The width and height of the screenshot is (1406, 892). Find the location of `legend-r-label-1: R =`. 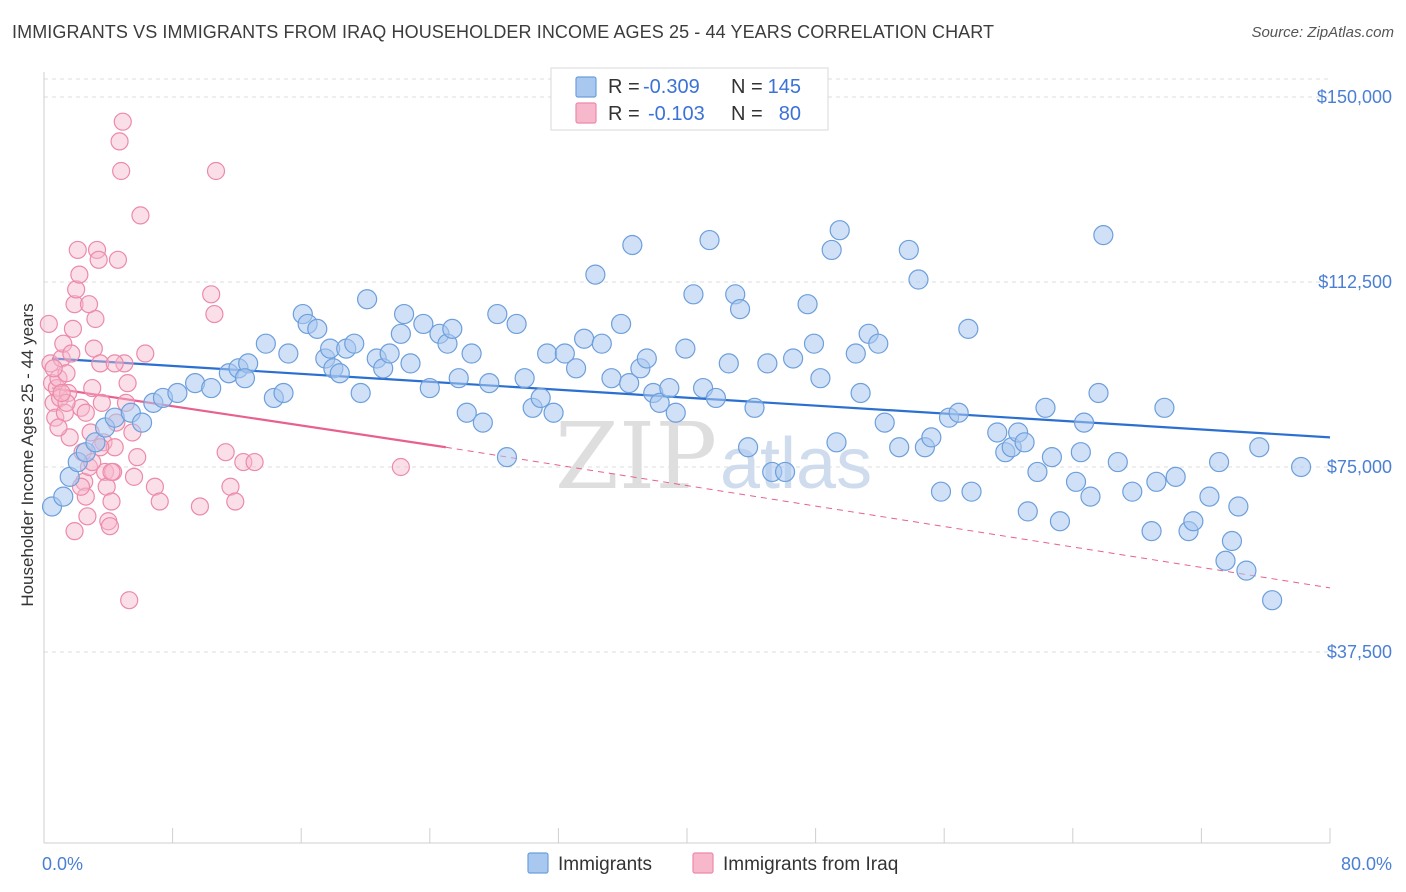

legend-r-label-1: R = is located at coordinates (624, 87).